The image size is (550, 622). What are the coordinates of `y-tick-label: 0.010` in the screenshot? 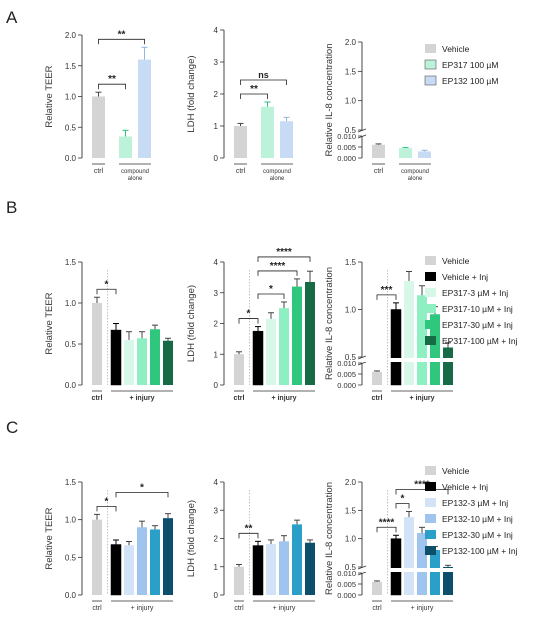 It's located at (346, 573).